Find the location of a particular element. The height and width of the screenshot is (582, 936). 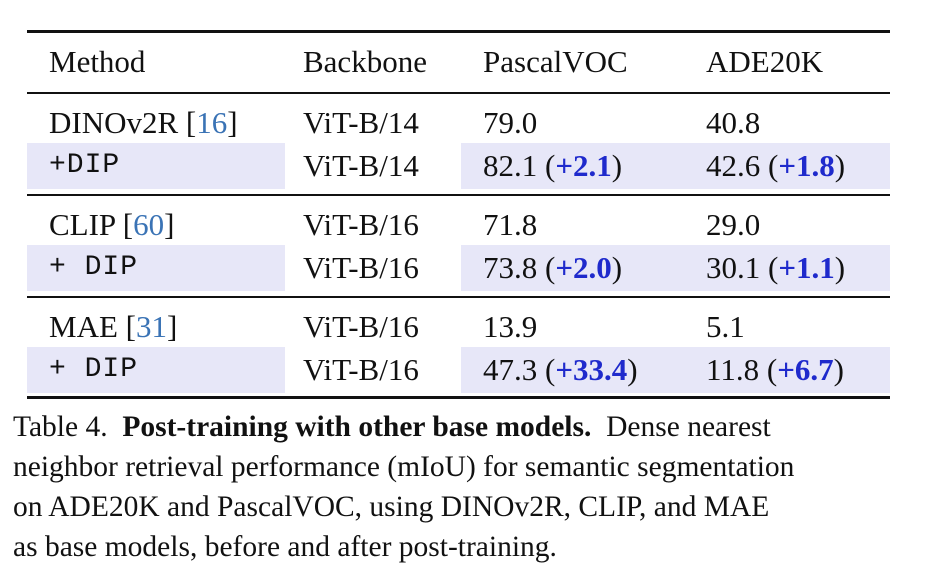

citation-link: 31 is located at coordinates (151, 326).